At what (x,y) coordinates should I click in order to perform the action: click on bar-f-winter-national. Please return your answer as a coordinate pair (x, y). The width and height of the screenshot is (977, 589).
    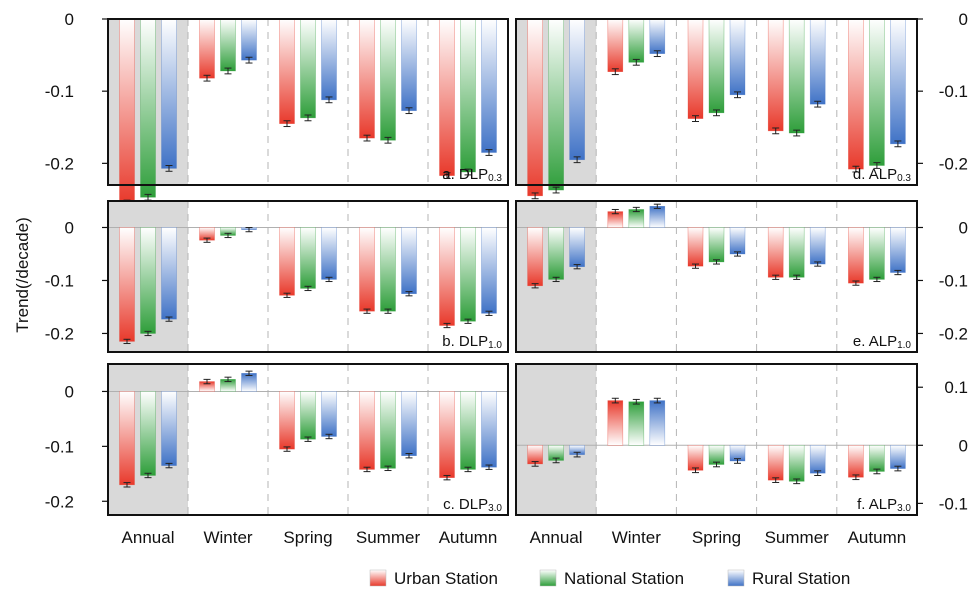
    Looking at the image, I should click on (636, 423).